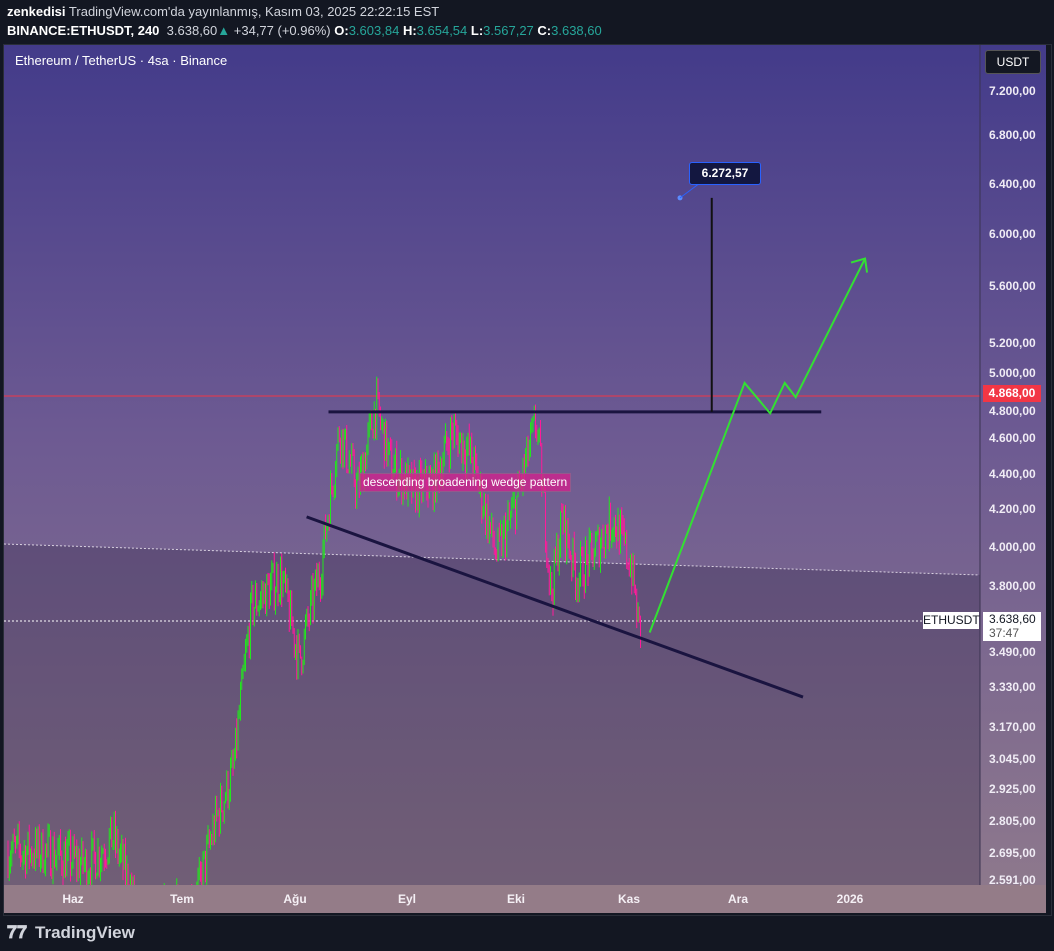 The width and height of the screenshot is (1054, 951). What do you see at coordinates (1012, 91) in the screenshot?
I see `price-tick: 7.200,00` at bounding box center [1012, 91].